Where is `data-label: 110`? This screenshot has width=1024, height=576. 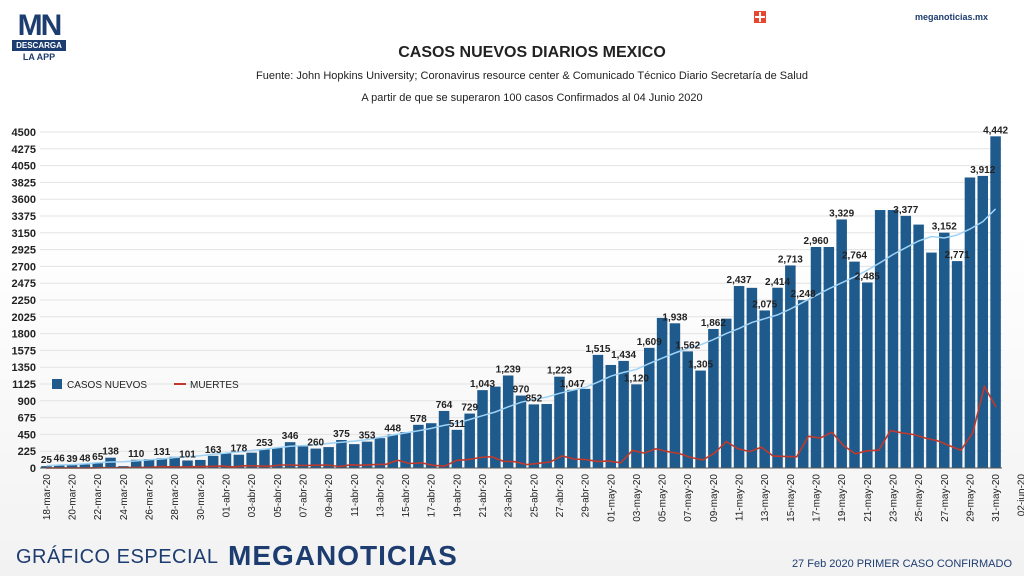 data-label: 110 is located at coordinates (136, 454).